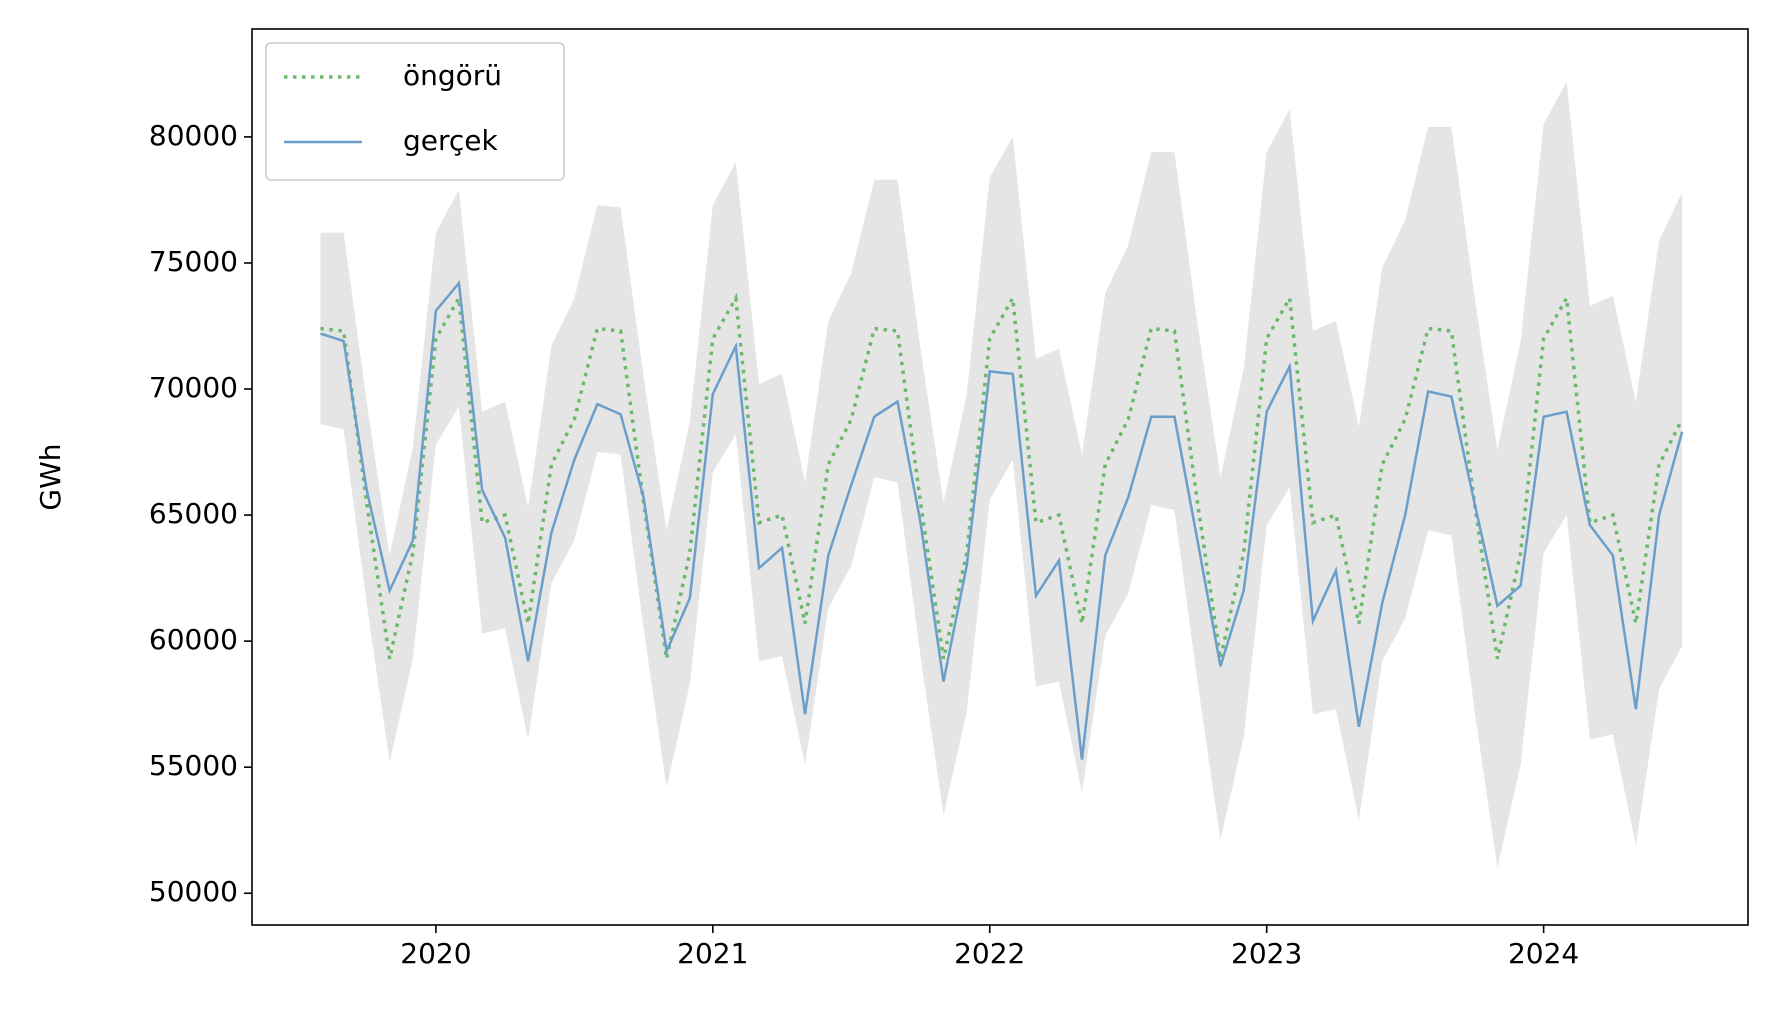  I want to click on y-tick-label: 80000, so click(193, 135).